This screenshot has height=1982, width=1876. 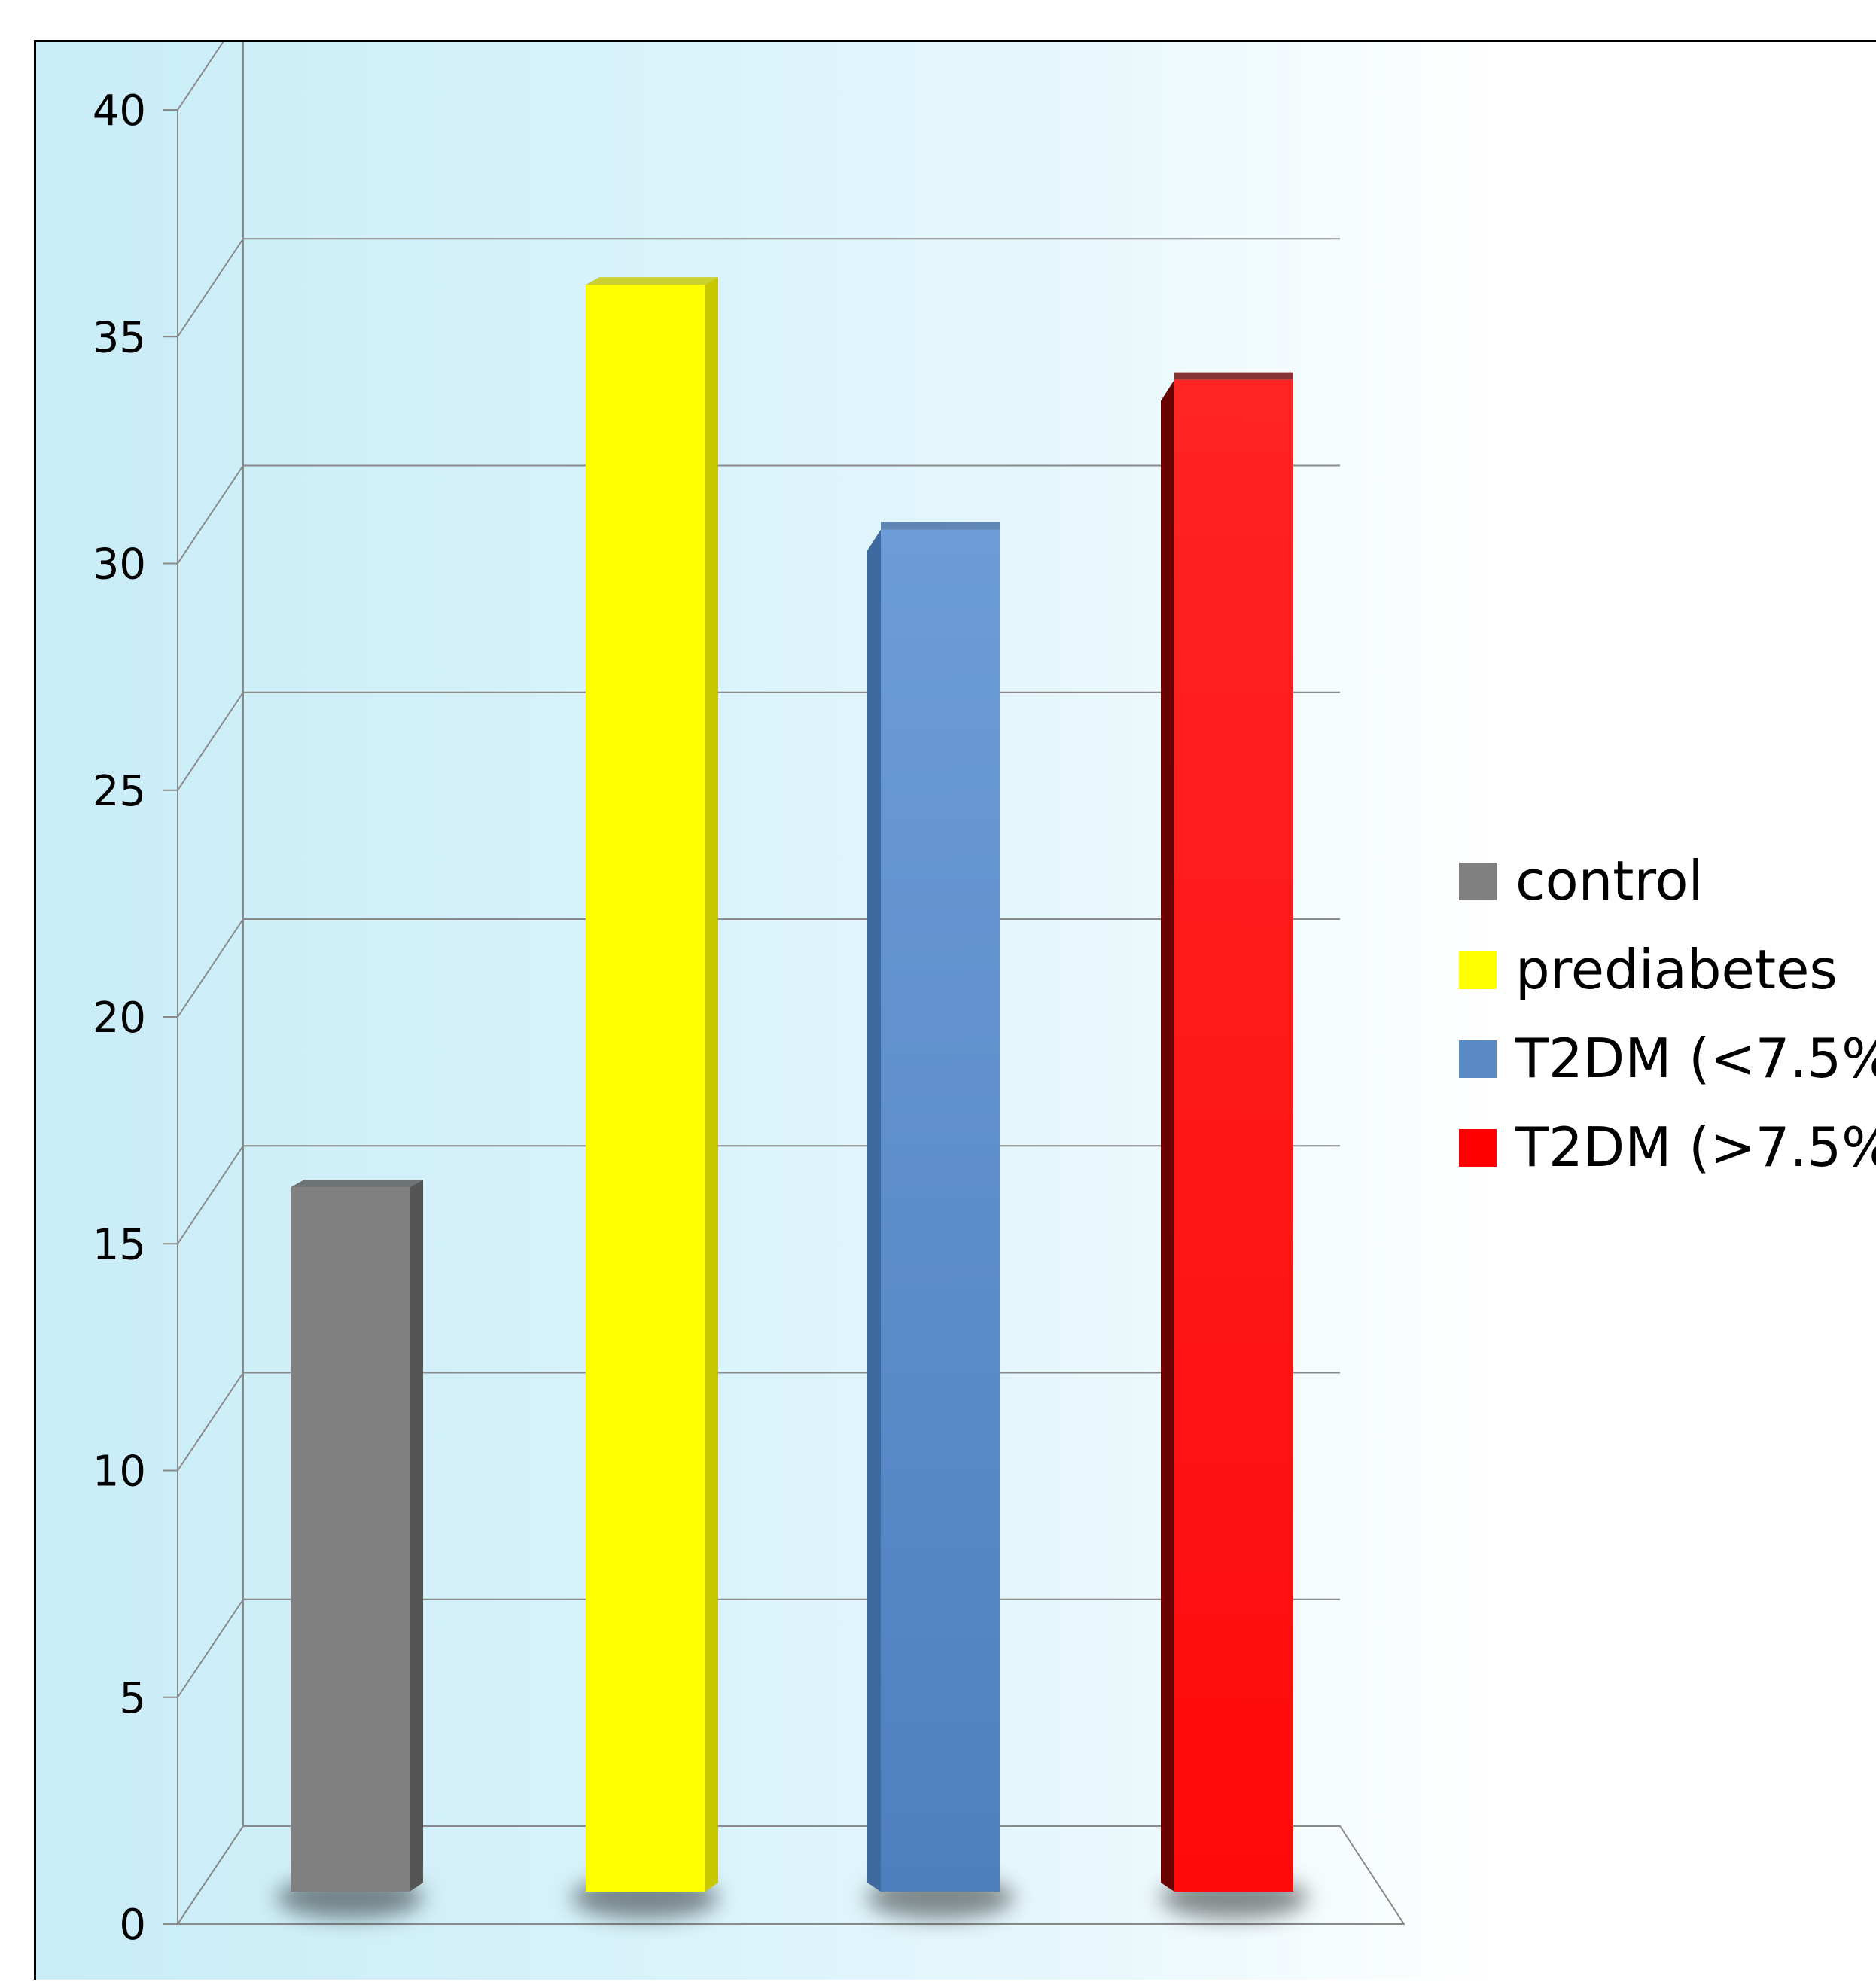 I want to click on y-tick-label-20: 20, so click(x=119, y=1018).